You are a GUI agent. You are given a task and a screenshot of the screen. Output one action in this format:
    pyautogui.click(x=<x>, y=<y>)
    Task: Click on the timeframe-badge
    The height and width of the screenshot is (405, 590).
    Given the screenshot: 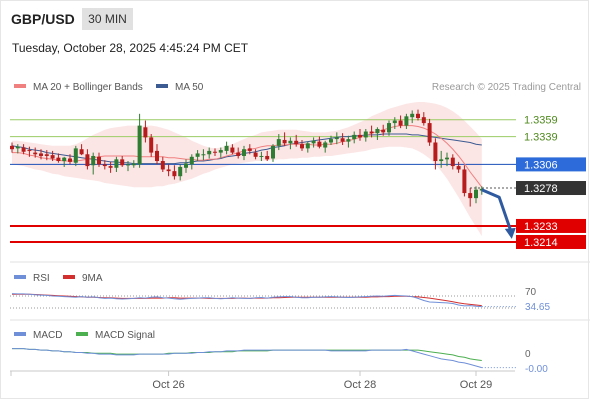 What is the action you would take?
    pyautogui.click(x=107, y=19)
    